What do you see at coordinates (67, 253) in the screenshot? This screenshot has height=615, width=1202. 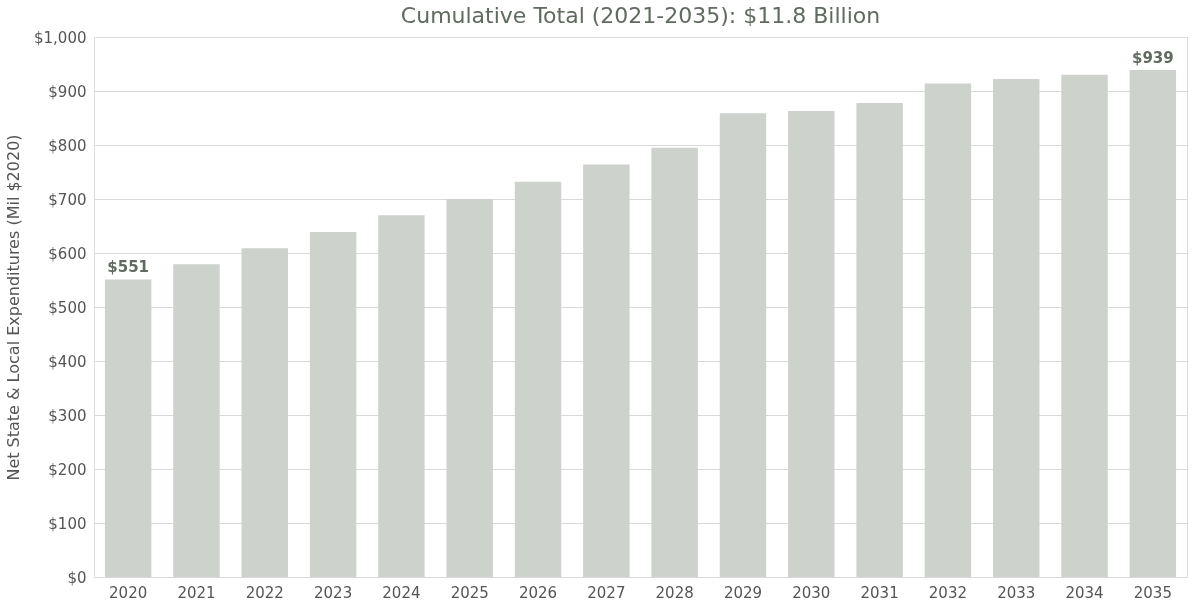 I see `y-tick-label: $600` at bounding box center [67, 253].